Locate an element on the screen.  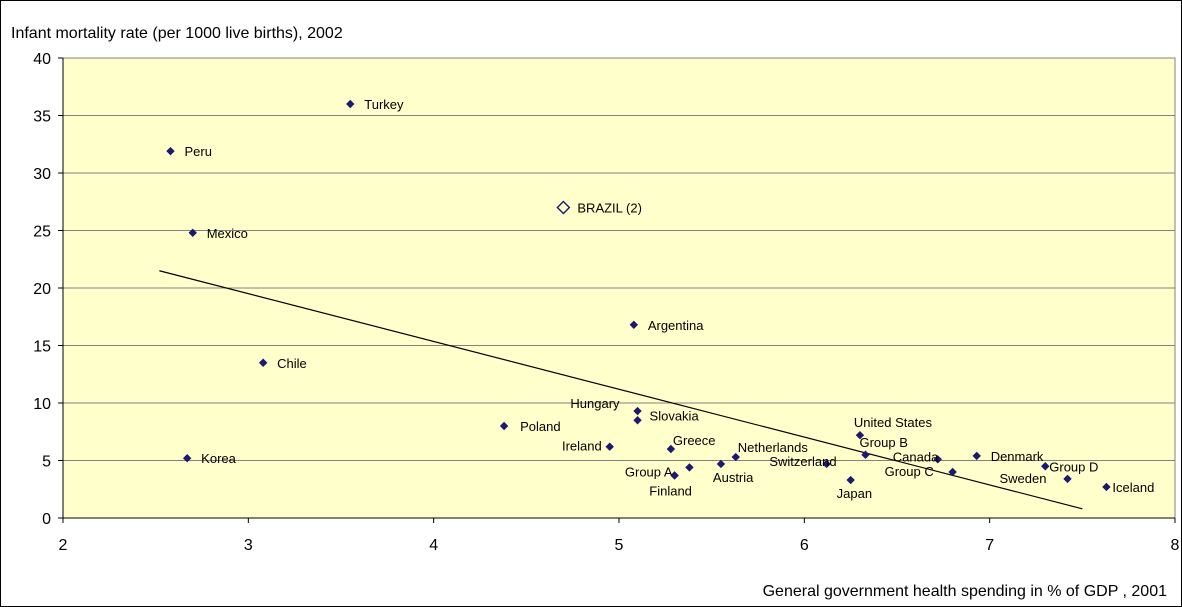
point-label: Iceland is located at coordinates (1133, 487).